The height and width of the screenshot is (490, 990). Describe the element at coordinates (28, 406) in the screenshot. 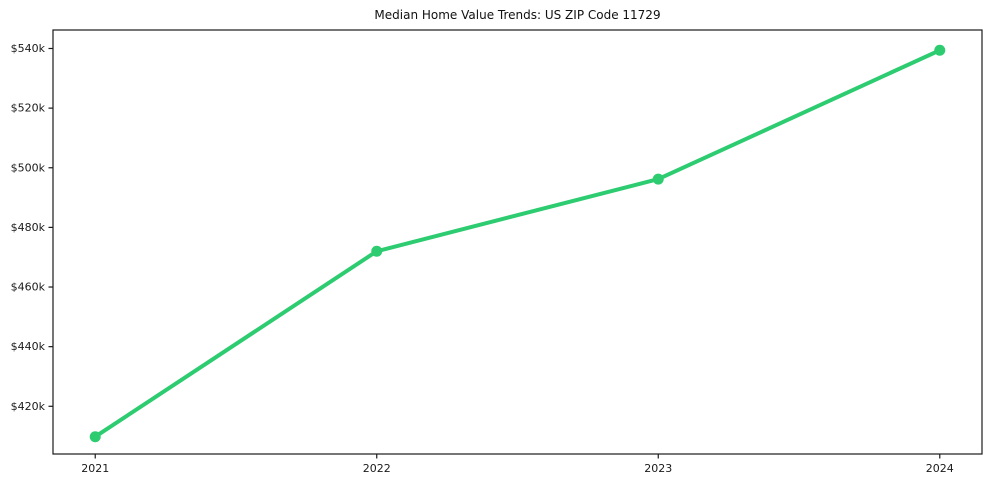

I see `y-axis-tick-label: $420k` at that location.